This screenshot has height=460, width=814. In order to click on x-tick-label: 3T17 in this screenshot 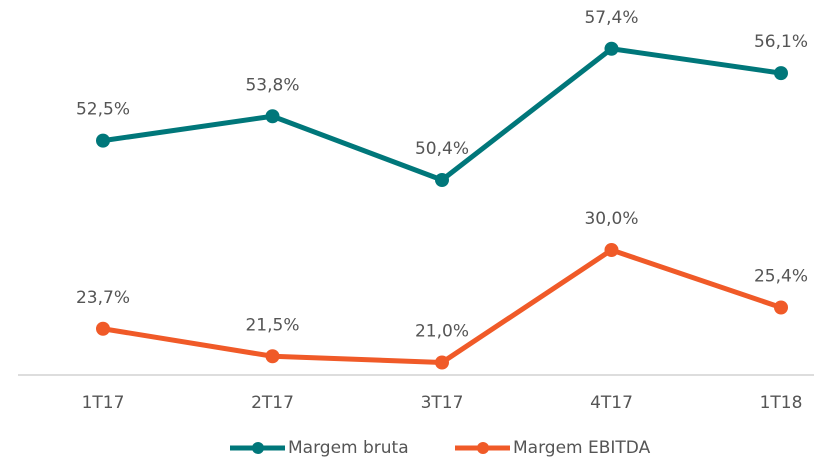, I will do `click(442, 403)`.